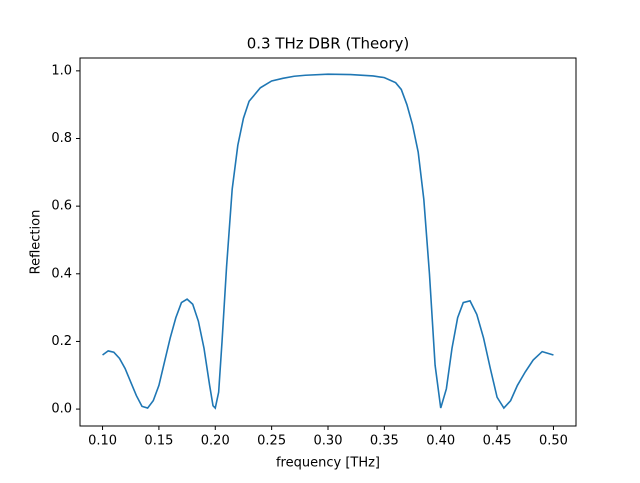 Image resolution: width=640 pixels, height=483 pixels. Describe the element at coordinates (61, 409) in the screenshot. I see `y-tick-label: 0.0` at that location.